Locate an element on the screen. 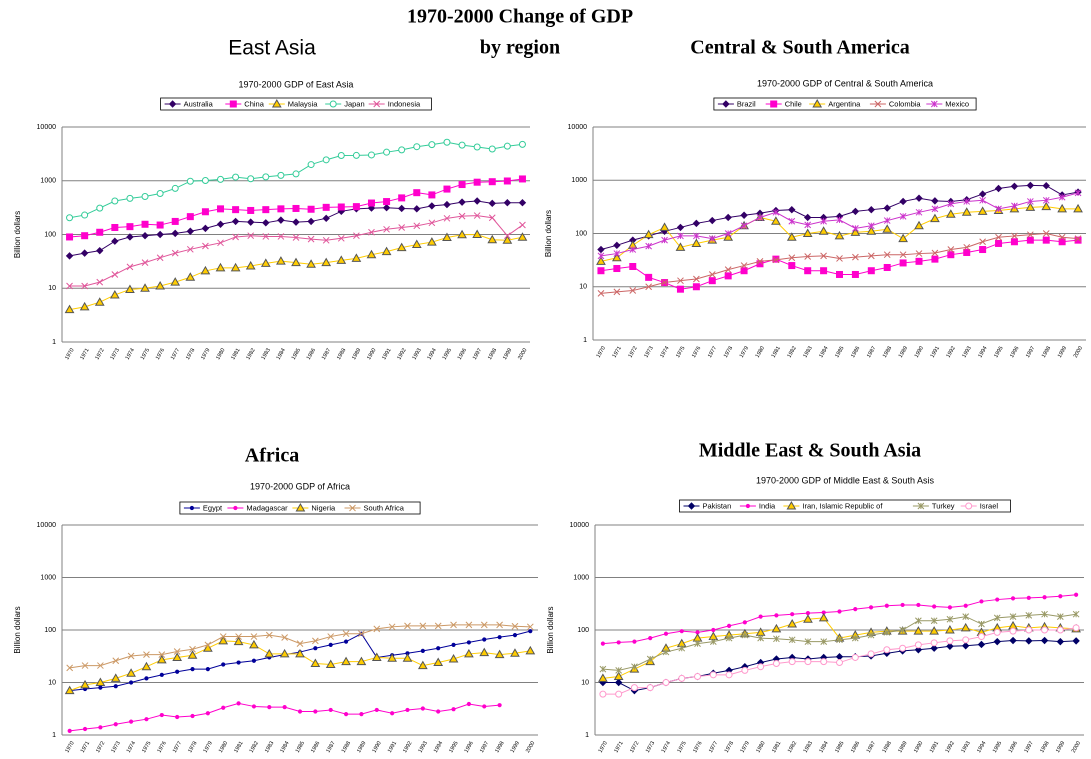 The image size is (1091, 759). page-title: 1970-2000 Change of GDP is located at coordinates (520, 17).